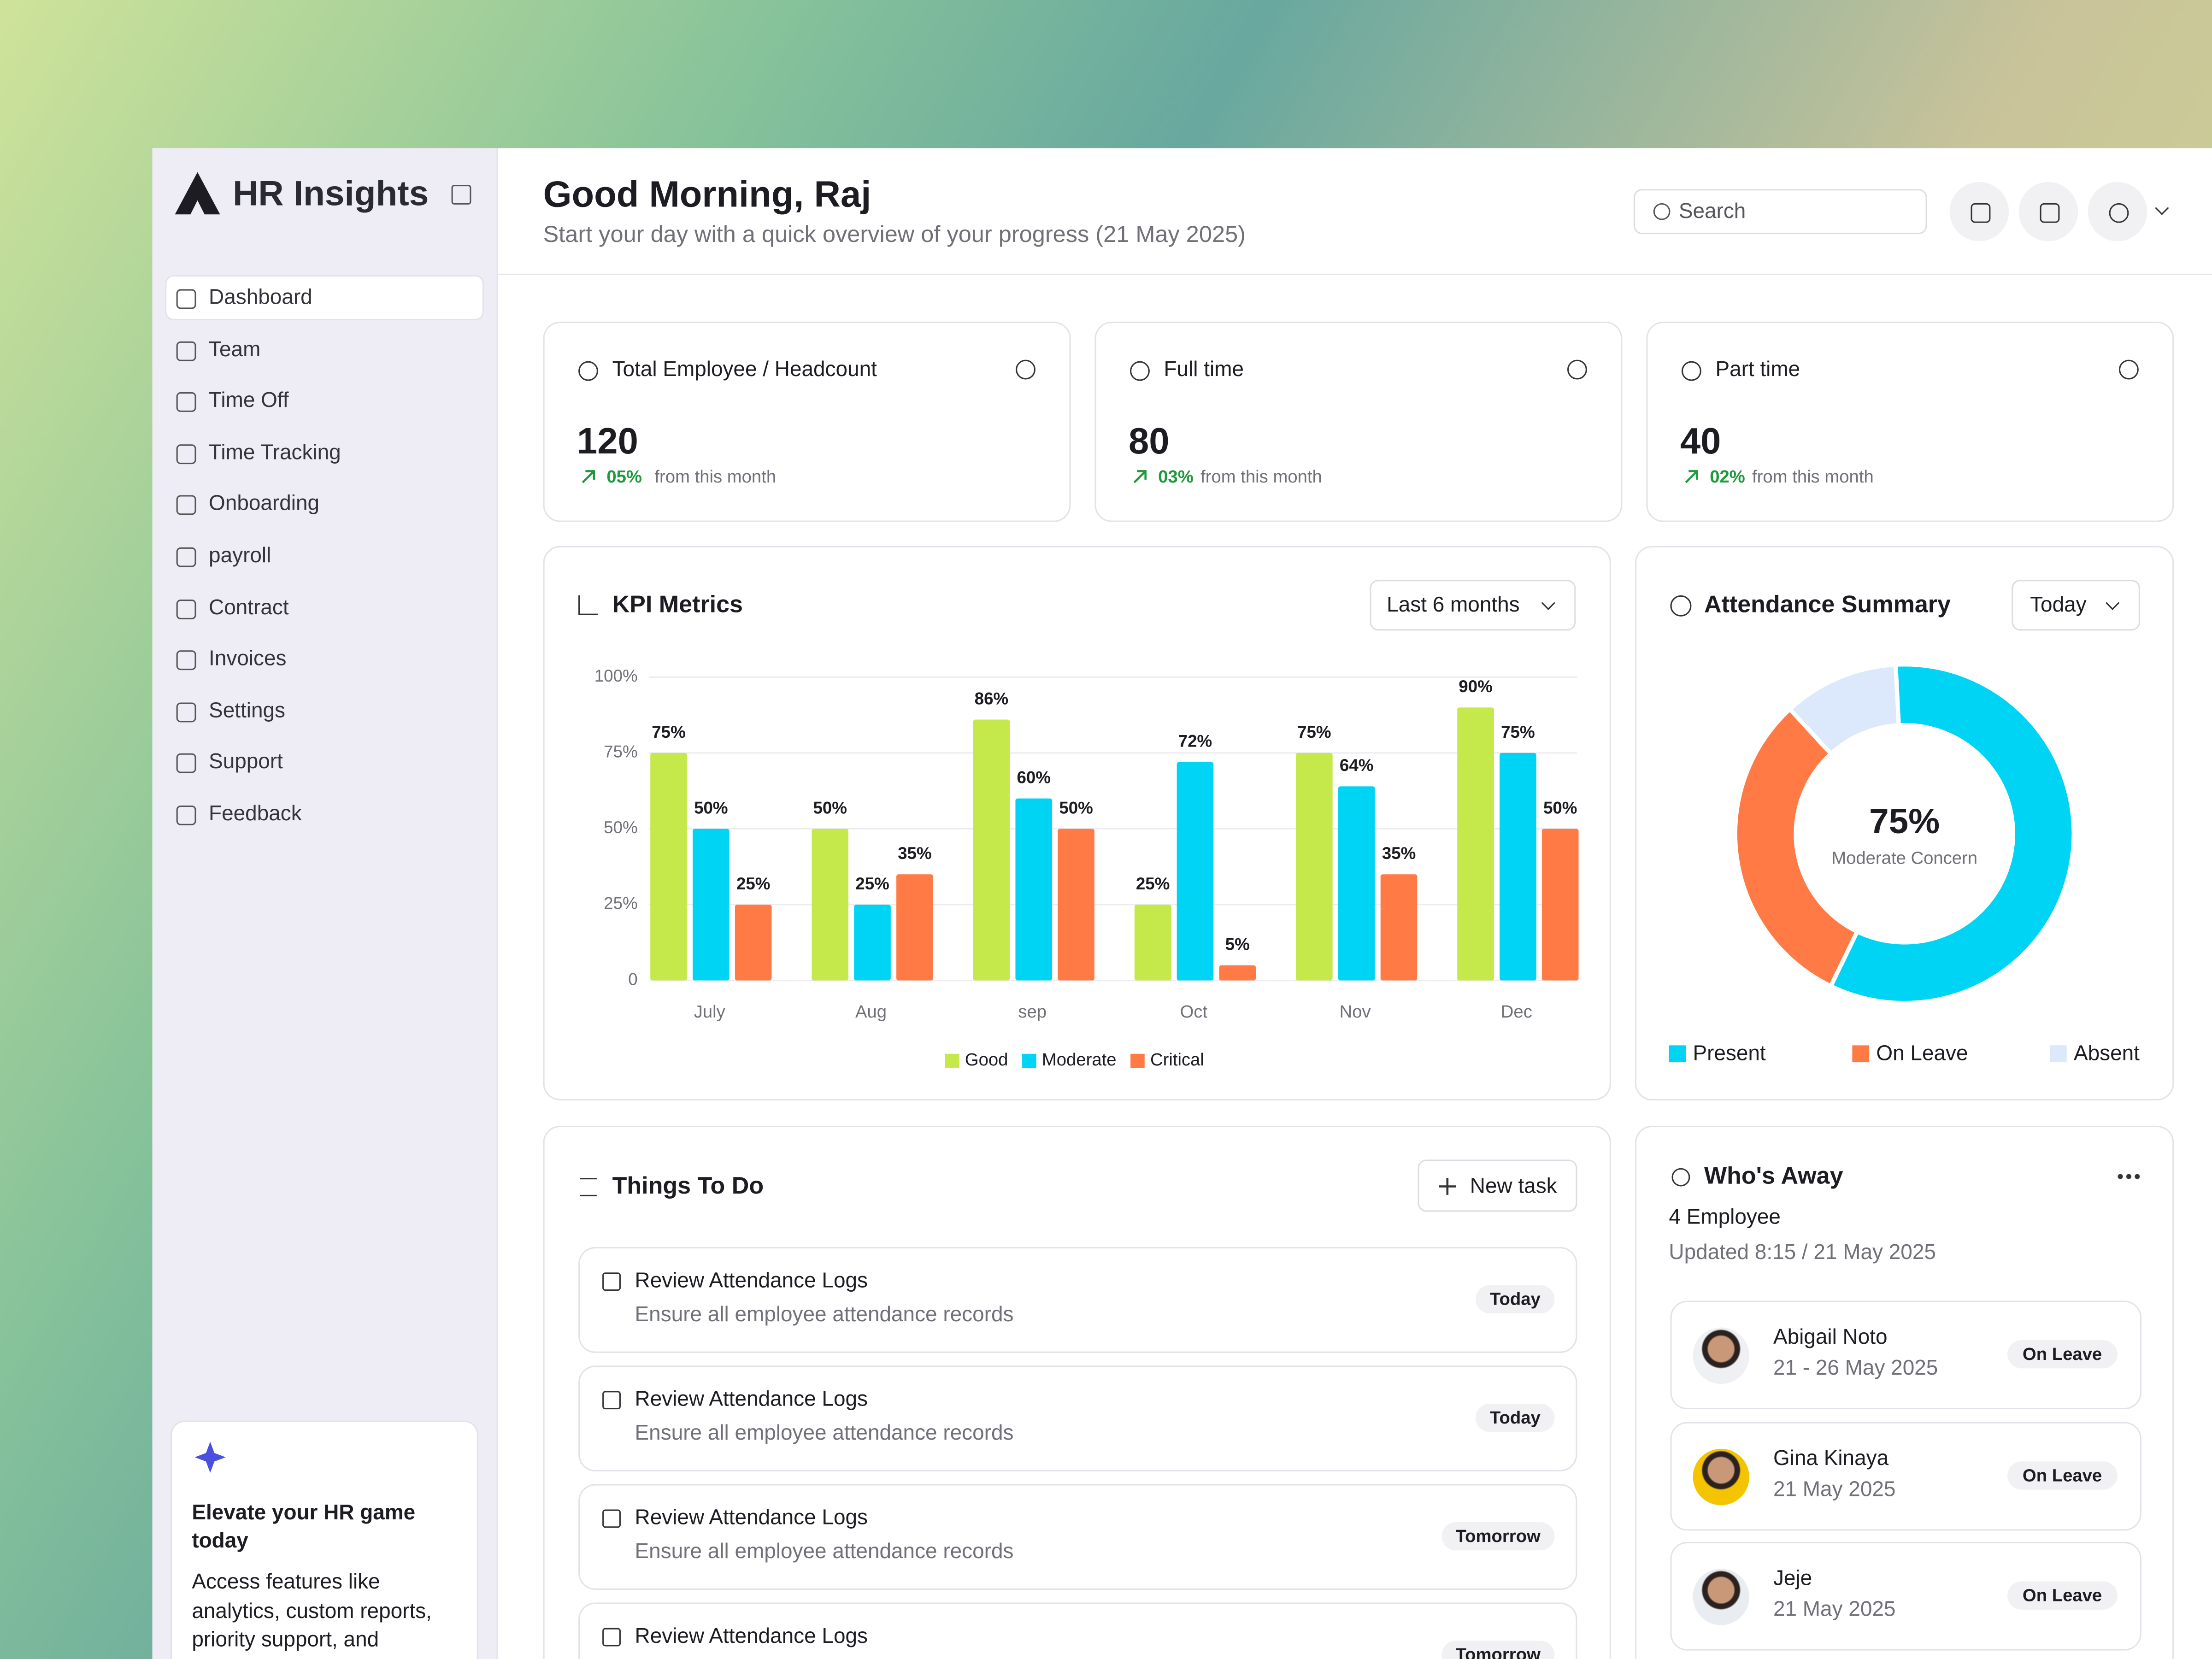  What do you see at coordinates (1855, 1368) in the screenshot?
I see `person-dates: 21 - 26 May 2025` at bounding box center [1855, 1368].